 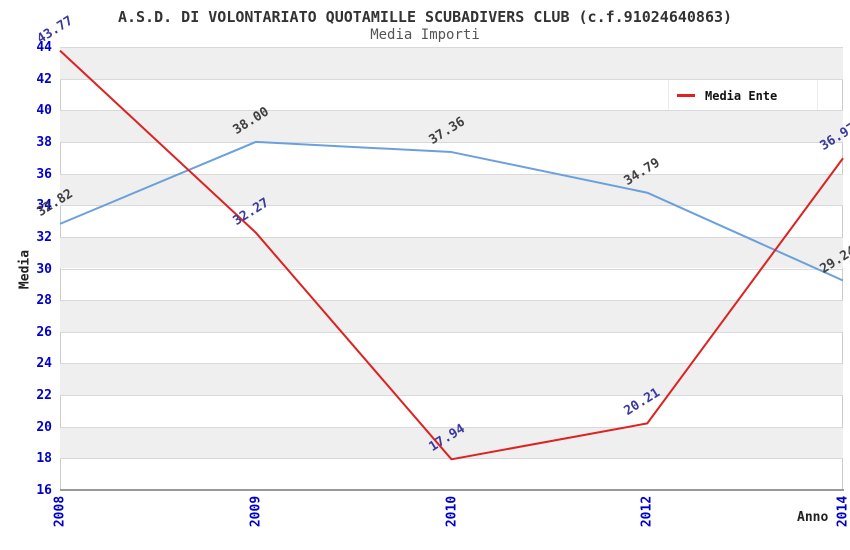 I want to click on y-tick-label: 24, so click(x=44, y=364).